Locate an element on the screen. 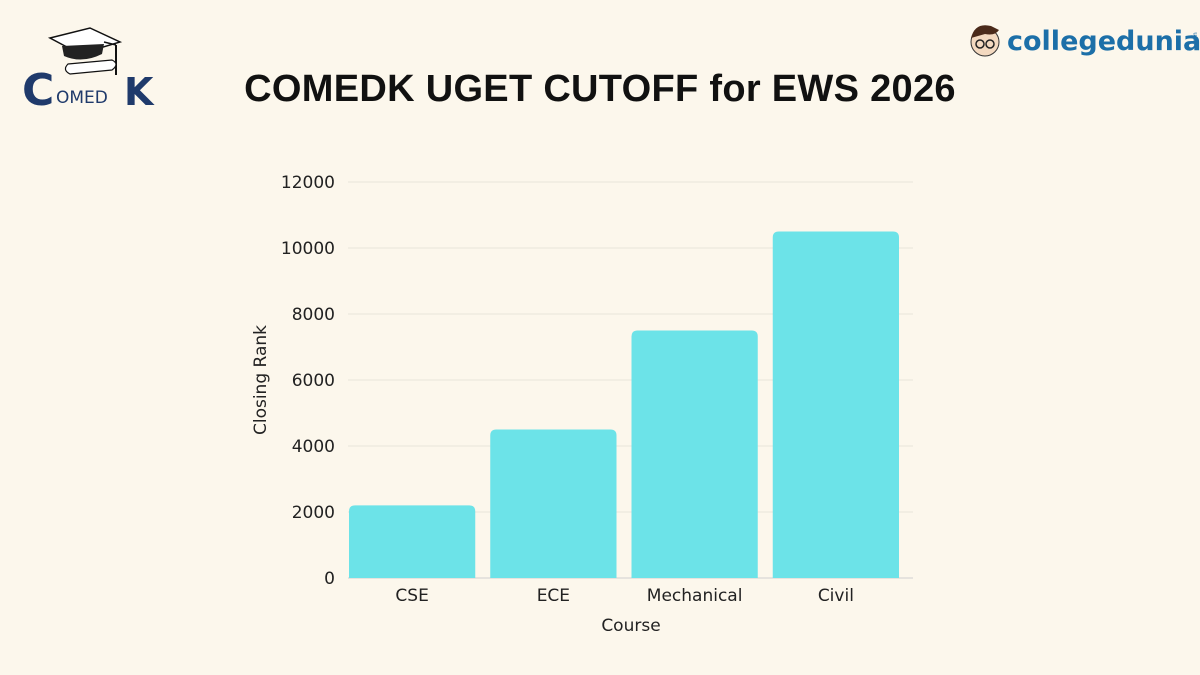 The image size is (1200, 675). bar-cse is located at coordinates (412, 541).